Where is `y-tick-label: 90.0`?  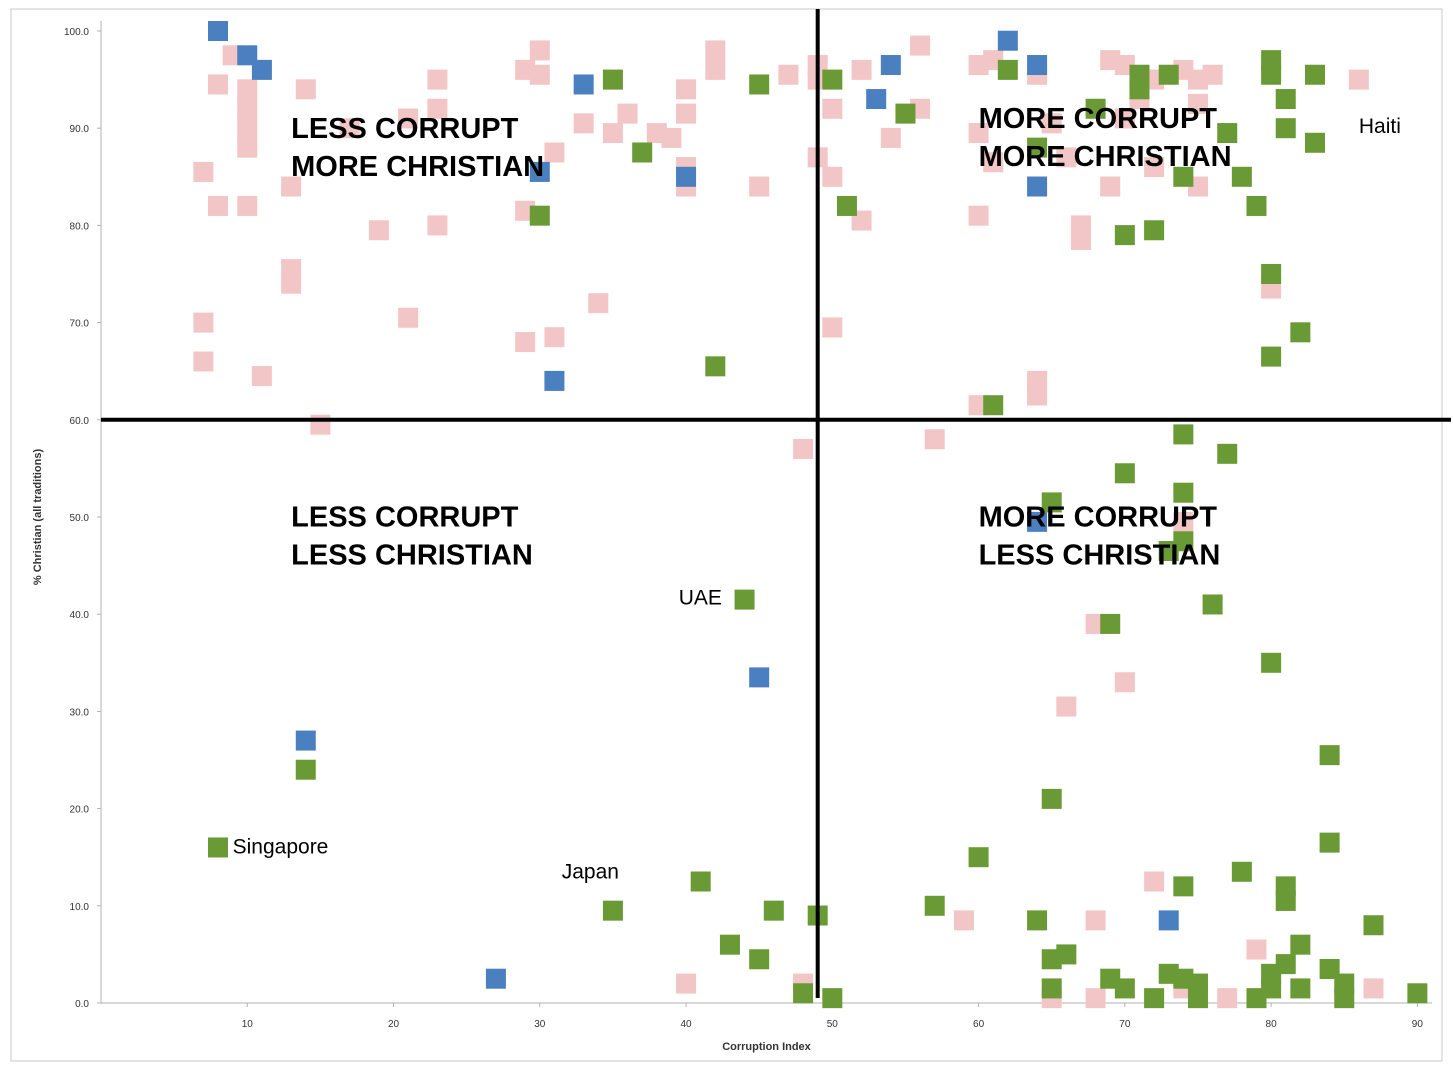 y-tick-label: 90.0 is located at coordinates (80, 129).